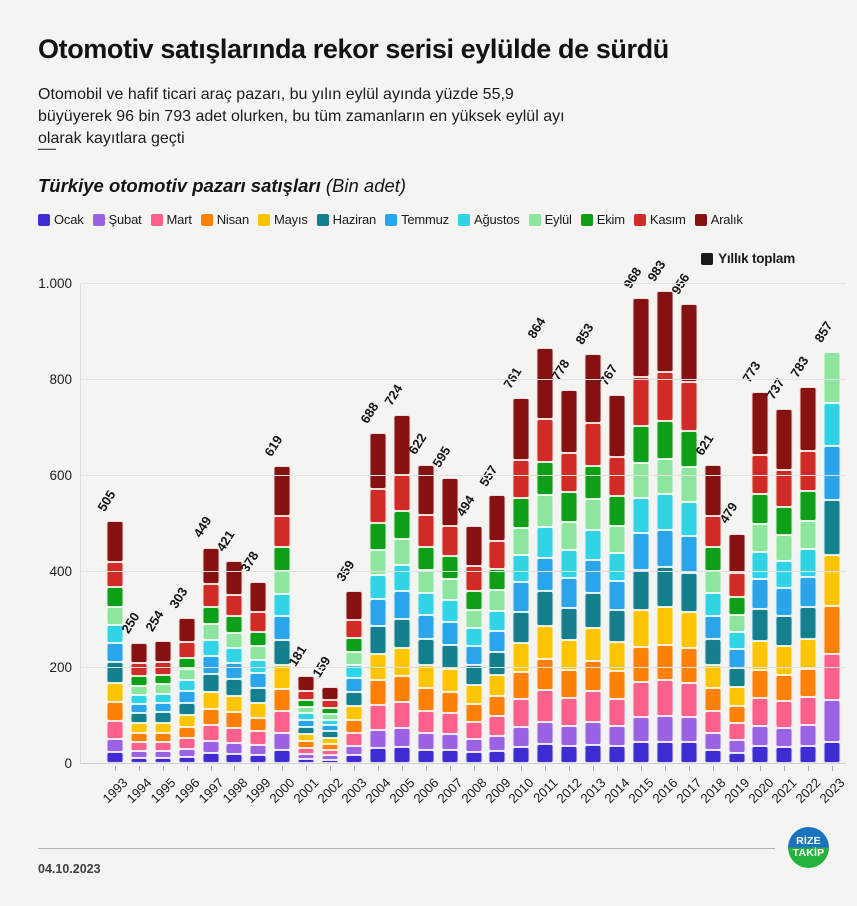 This screenshot has height=906, width=857. Describe the element at coordinates (187, 791) in the screenshot. I see `x-axis-label: 1996` at that location.